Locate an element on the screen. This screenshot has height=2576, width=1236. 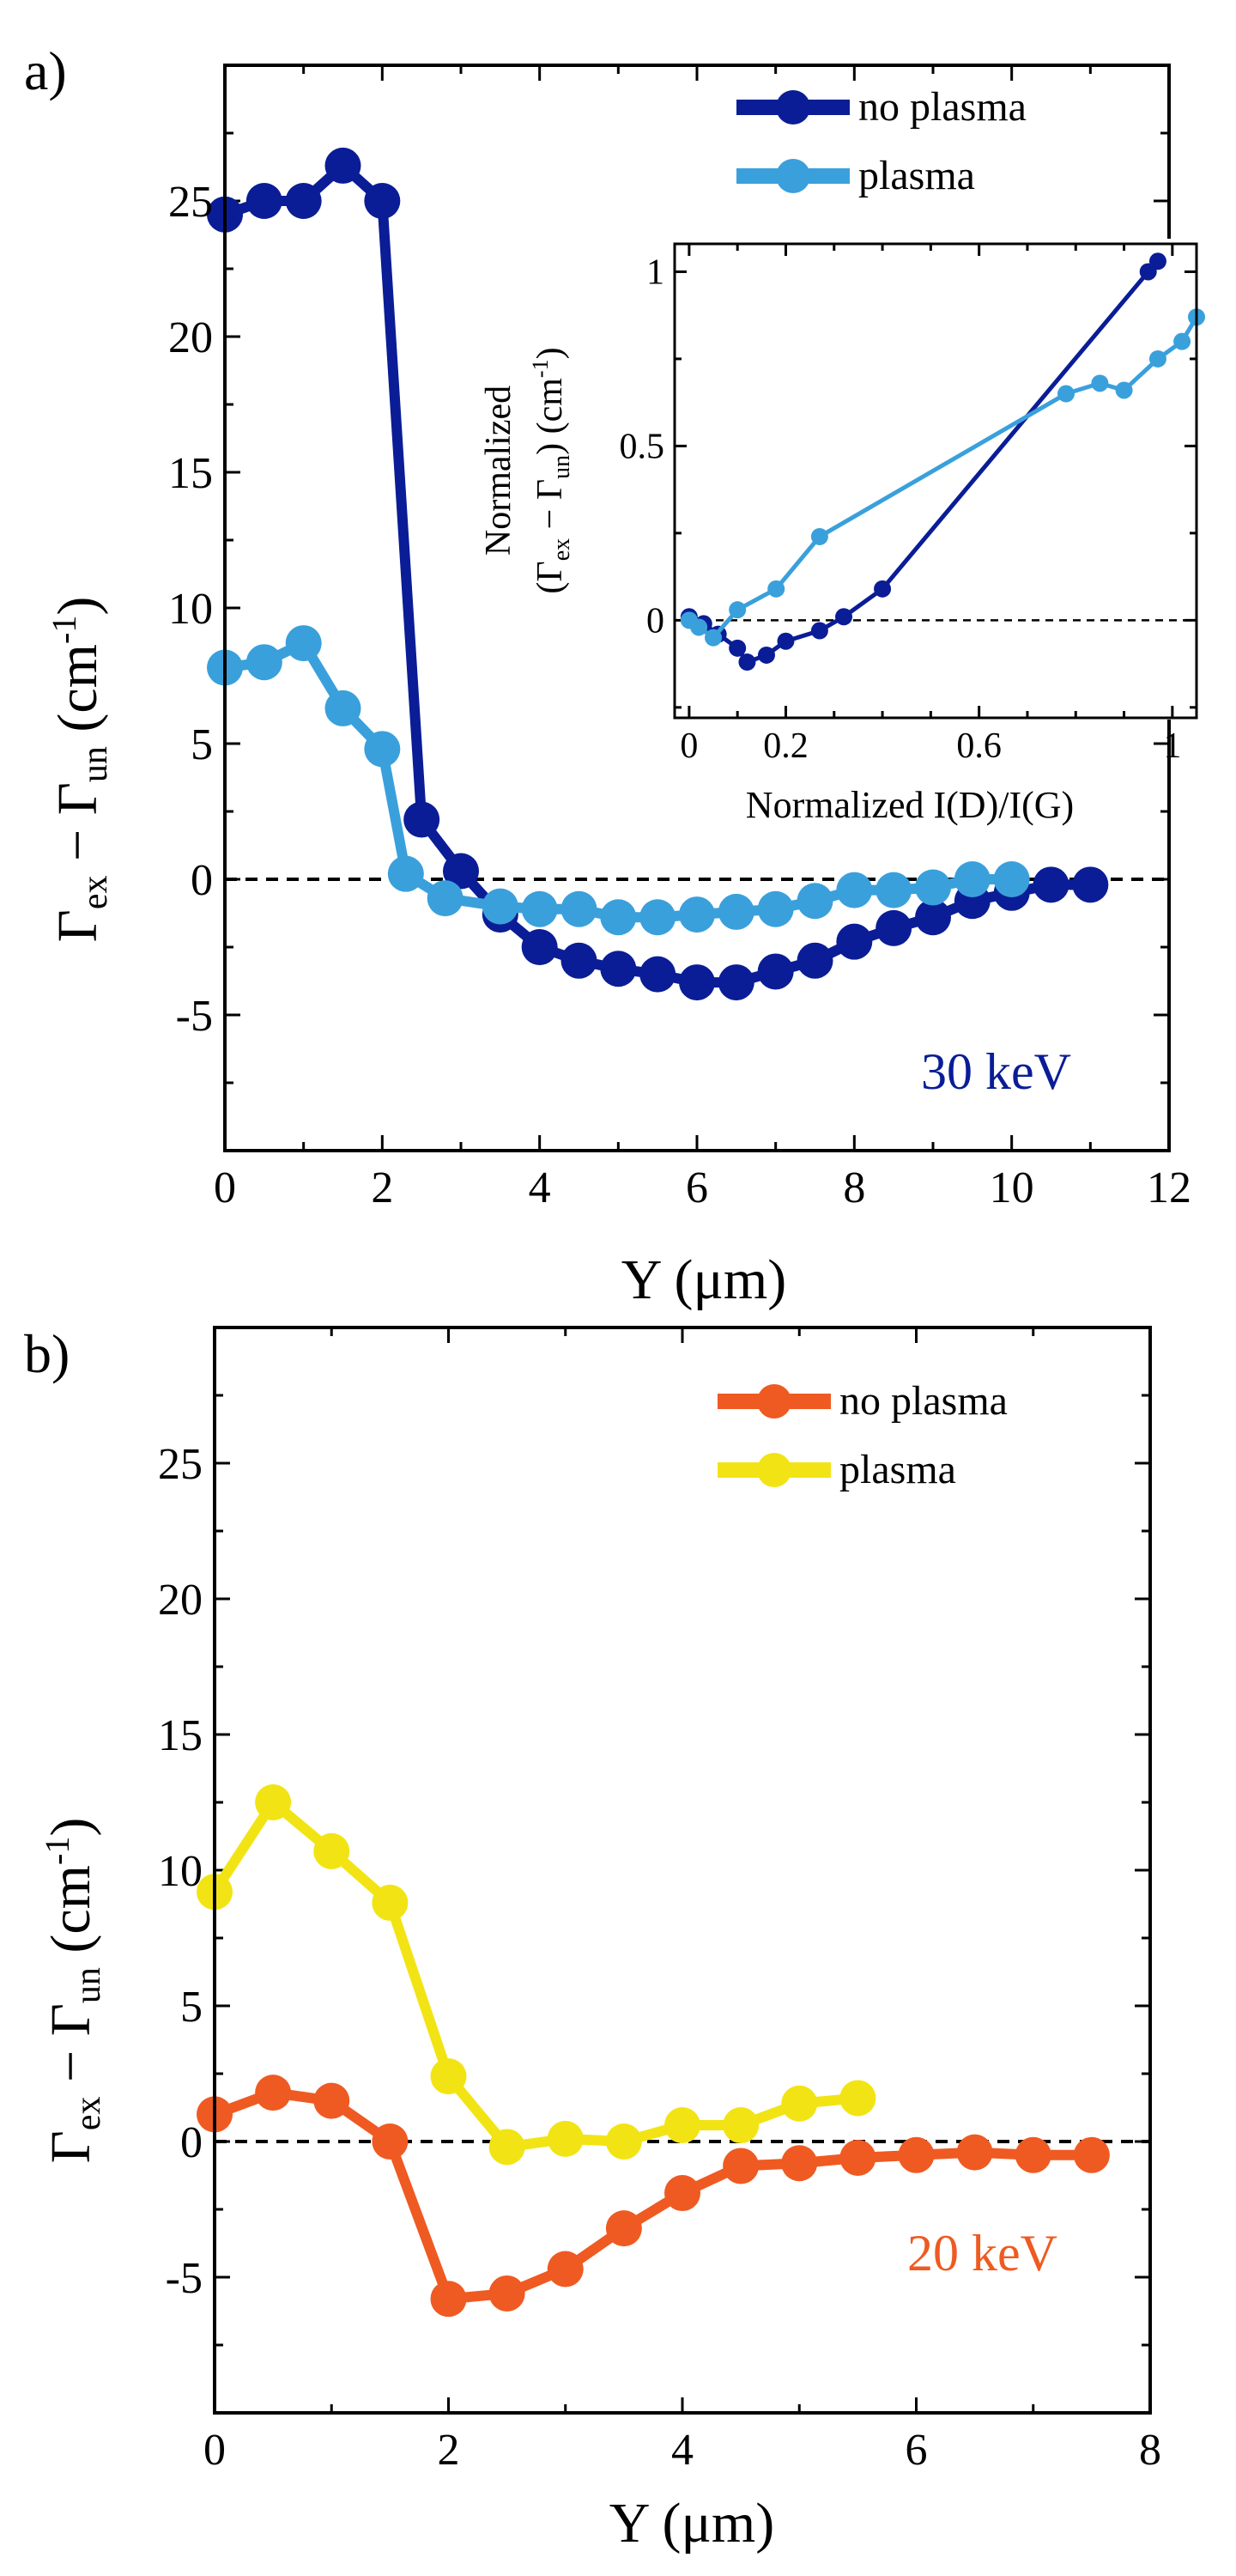
inset-y-tick-label: 1 is located at coordinates (655, 272).